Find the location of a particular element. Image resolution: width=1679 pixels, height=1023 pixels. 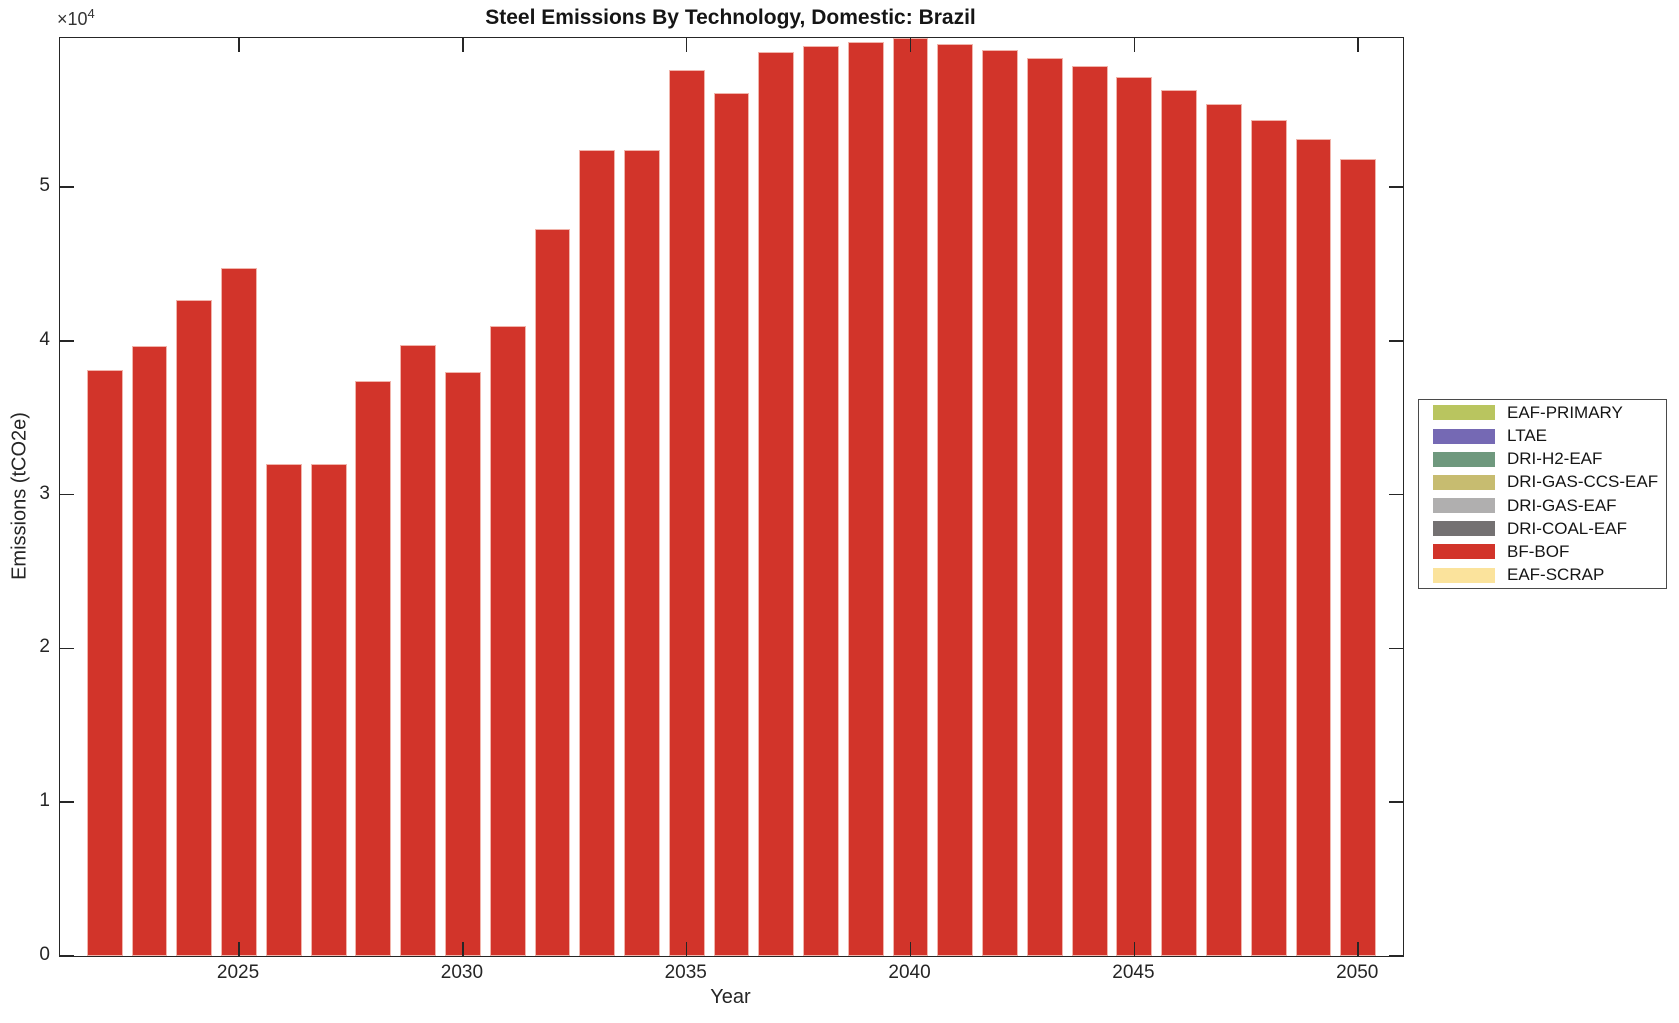

y-tick-label: 0 is located at coordinates (44, 954).